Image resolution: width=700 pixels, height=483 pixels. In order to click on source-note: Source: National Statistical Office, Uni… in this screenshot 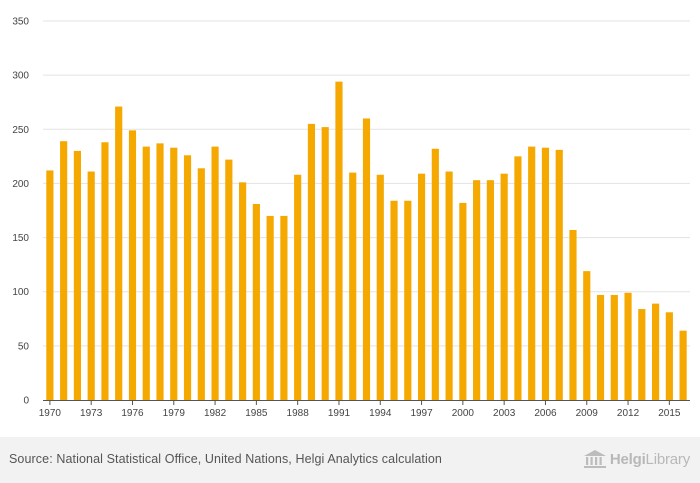, I will do `click(225, 459)`.